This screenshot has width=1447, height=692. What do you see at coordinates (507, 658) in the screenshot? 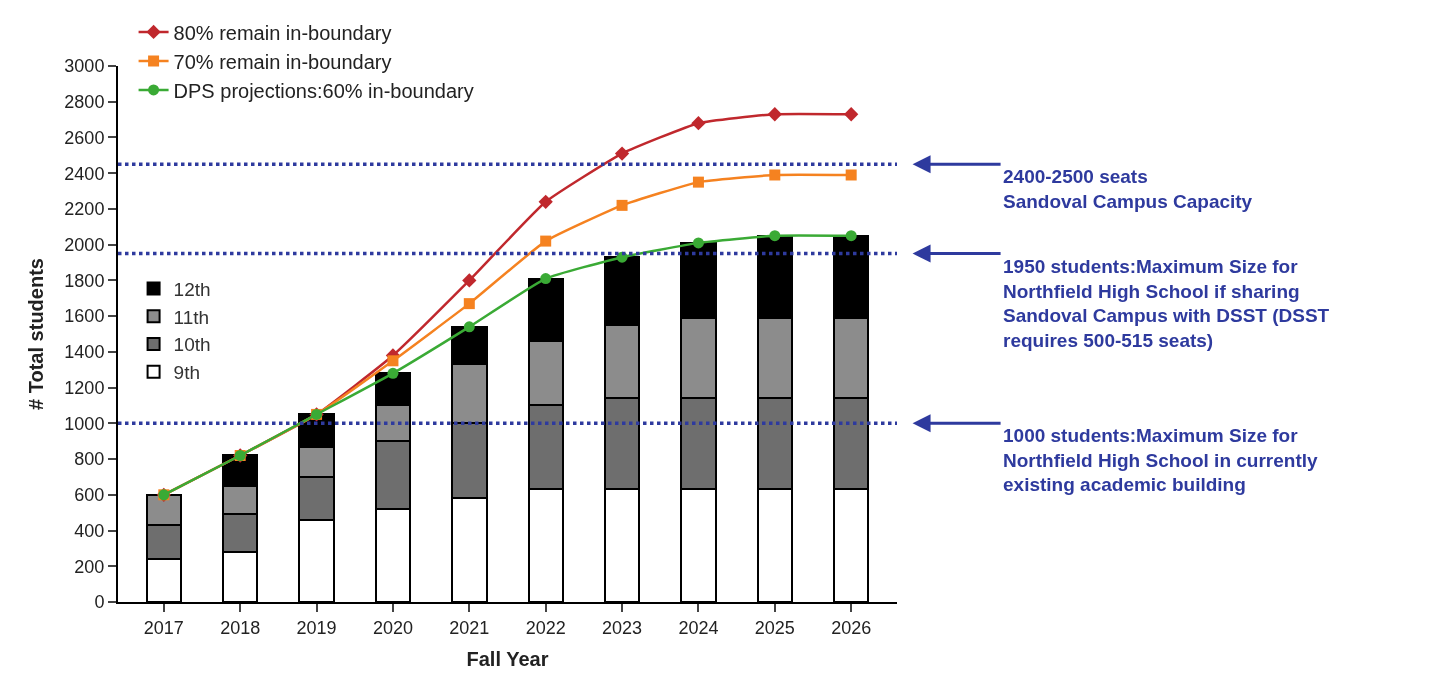
I see `x-axis-title: Fall Year` at bounding box center [507, 658].